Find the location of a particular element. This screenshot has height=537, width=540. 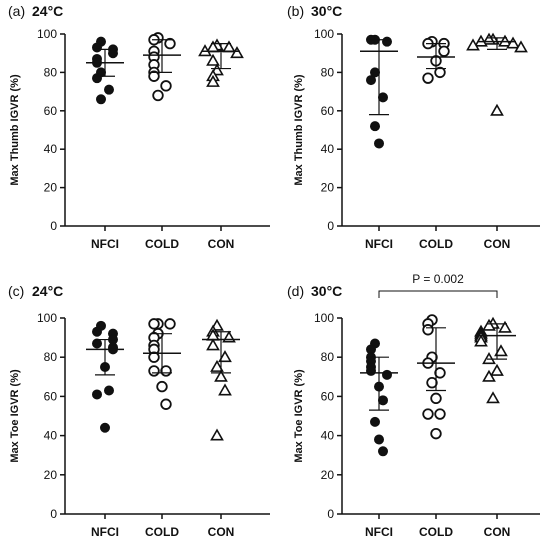

panel-title: 24°C is located at coordinates (47, 11).